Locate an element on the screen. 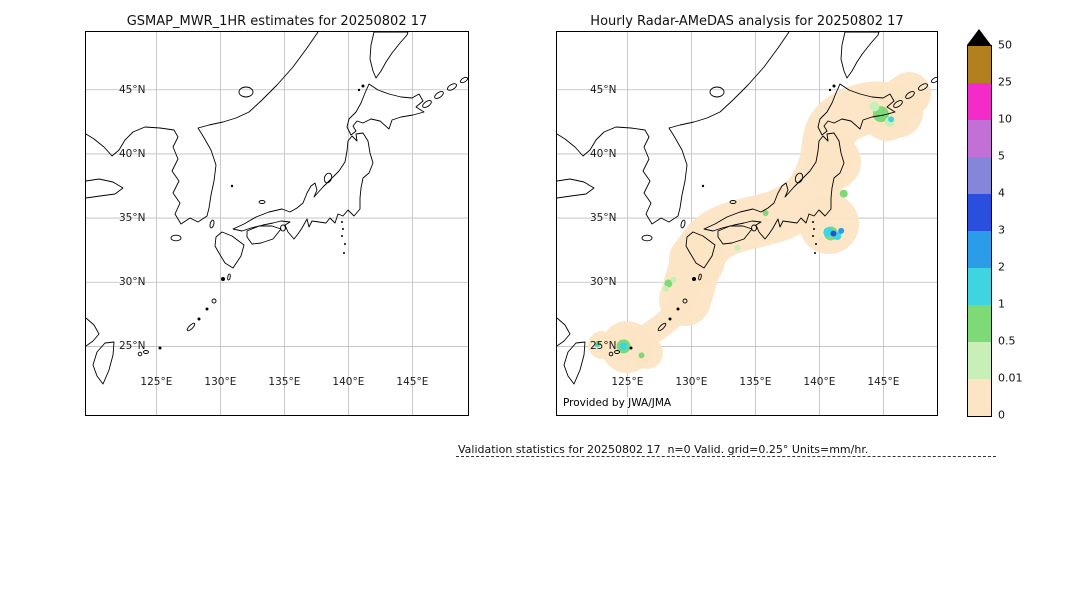 Image resolution: width=1080 pixels, height=612 pixels. colorbar-tick-label: 4 is located at coordinates (1001, 193).